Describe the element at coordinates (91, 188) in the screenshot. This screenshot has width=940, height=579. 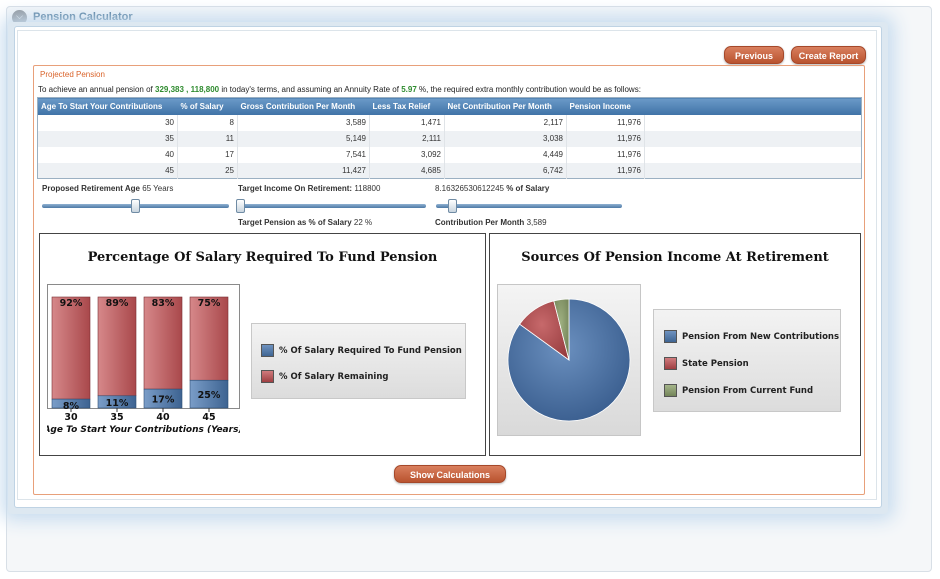
I see `retirement-age-label: Proposed Retirement Age` at that location.